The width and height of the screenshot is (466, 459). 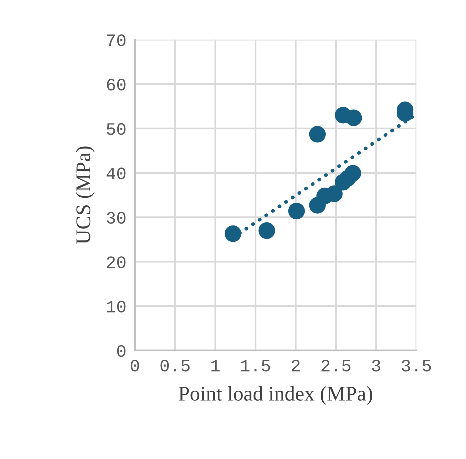 What do you see at coordinates (216, 366) in the screenshot?
I see `x-tick-label: 1` at bounding box center [216, 366].